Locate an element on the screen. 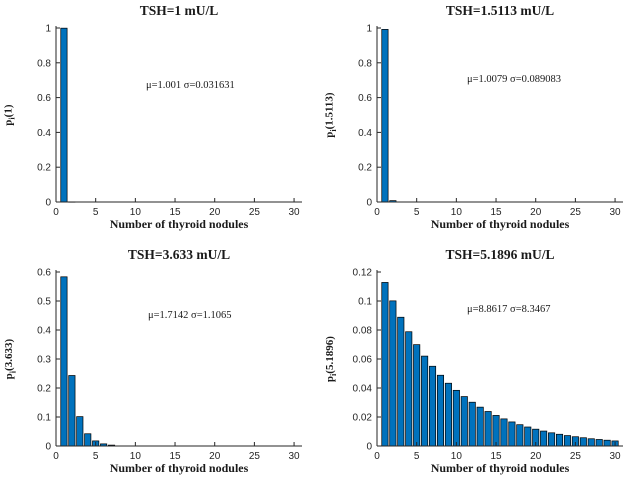  y-tick-label: 0.12 is located at coordinates (363, 273).